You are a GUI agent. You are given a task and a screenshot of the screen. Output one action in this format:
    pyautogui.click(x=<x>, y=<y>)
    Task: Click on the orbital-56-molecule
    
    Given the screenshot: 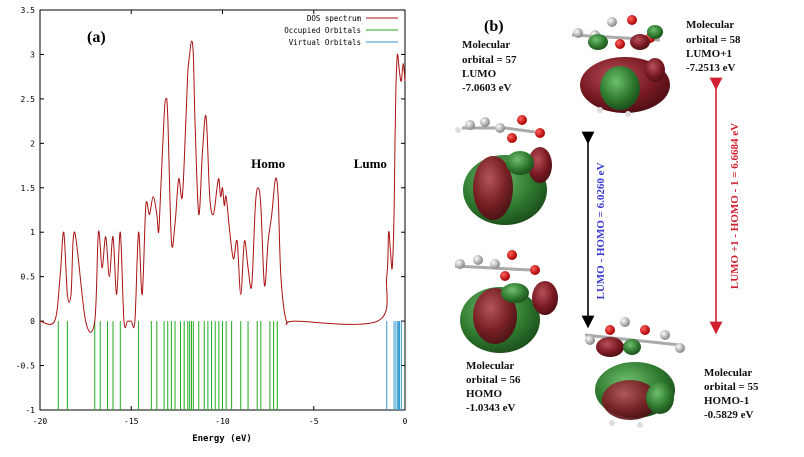 What is the action you would take?
    pyautogui.click(x=497, y=265)
    